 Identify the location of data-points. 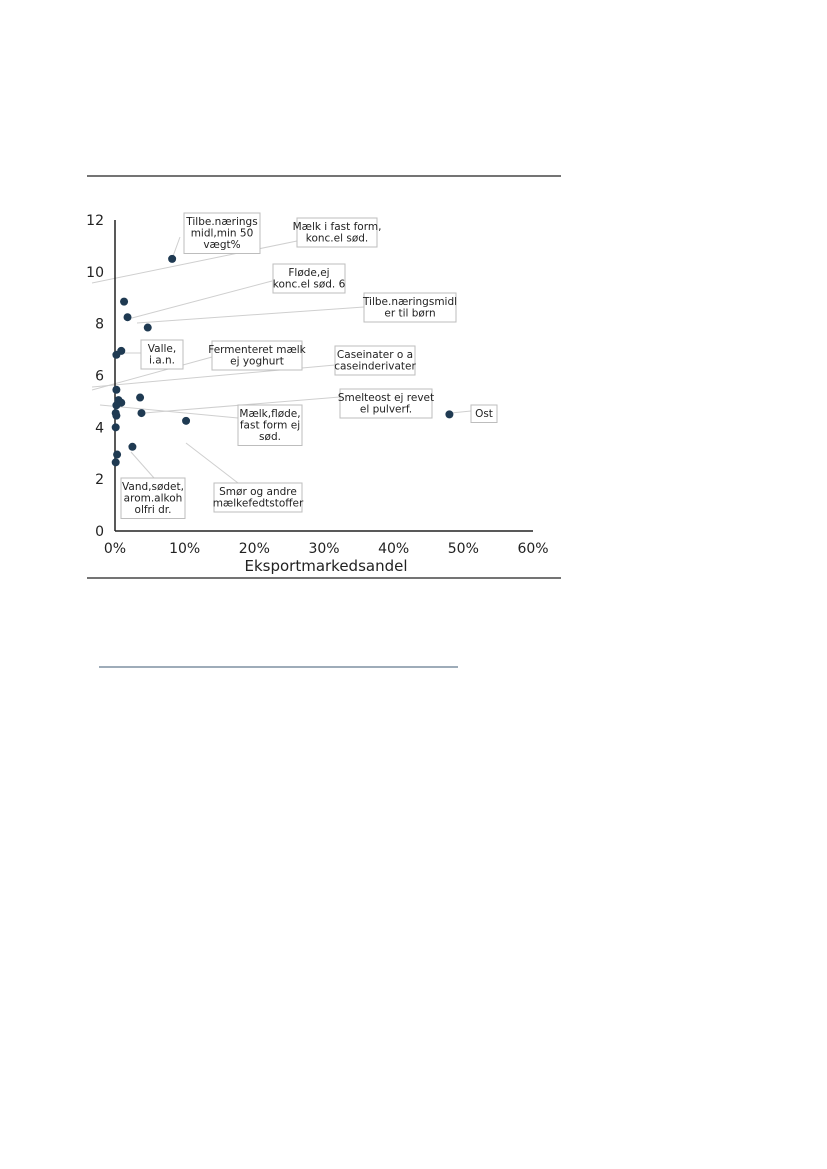
(282, 360).